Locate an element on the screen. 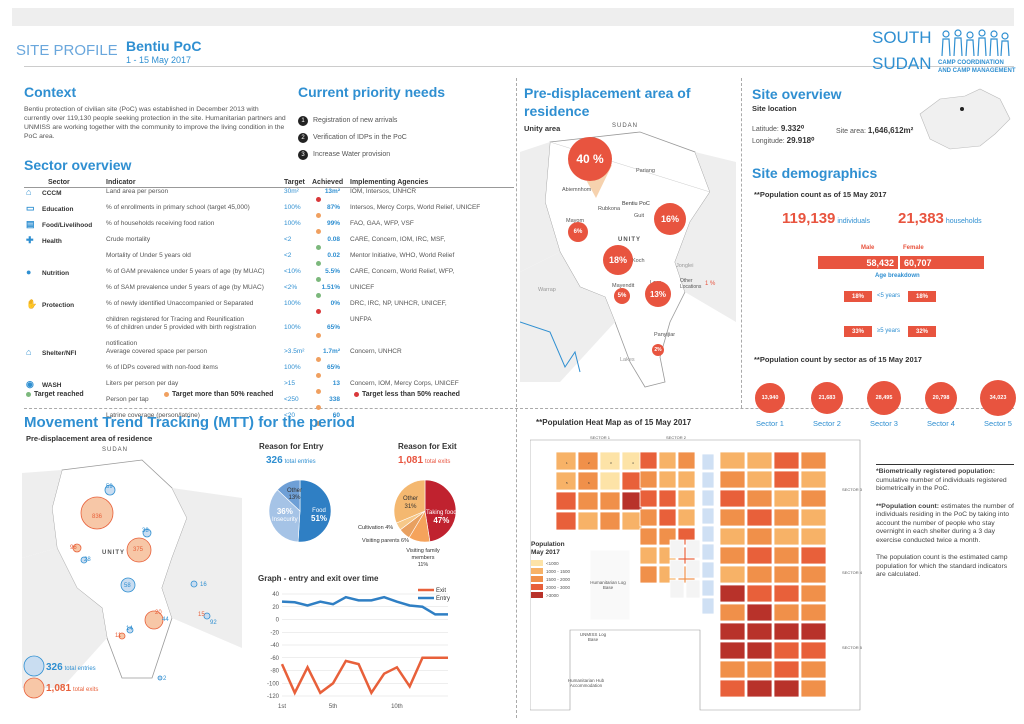 This screenshot has width=1024, height=724. sector-bubble: 21,683 is located at coordinates (827, 398).